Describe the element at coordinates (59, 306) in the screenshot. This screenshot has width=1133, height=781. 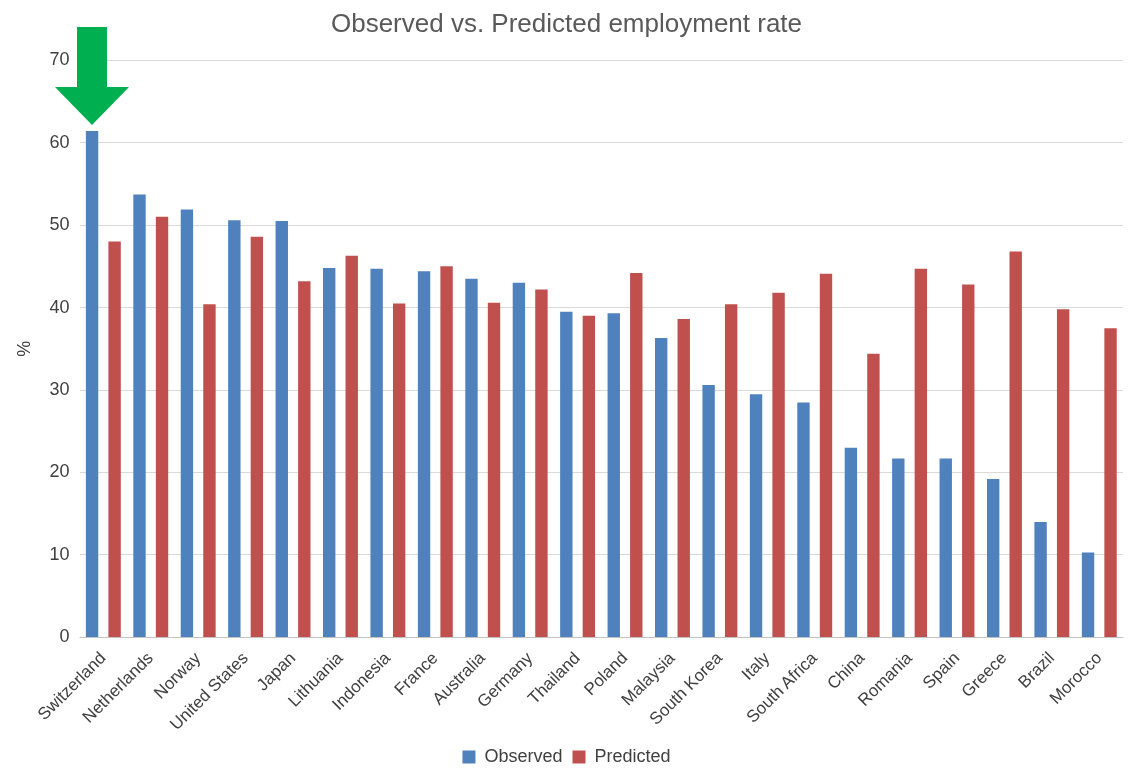
I see `y-tick-label: 40` at that location.